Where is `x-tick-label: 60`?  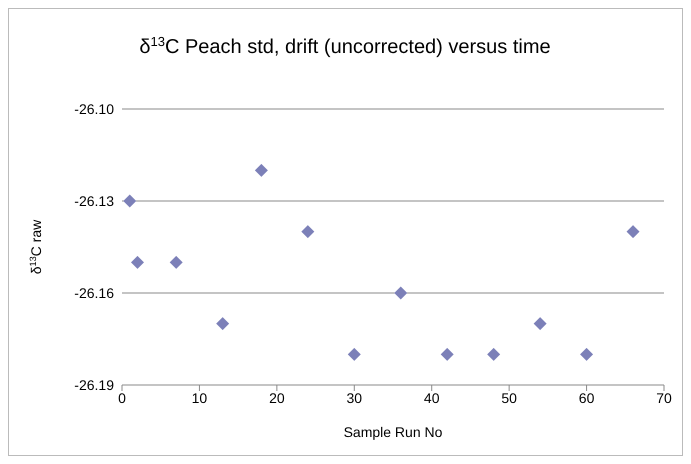
x-tick-label: 60 is located at coordinates (586, 398).